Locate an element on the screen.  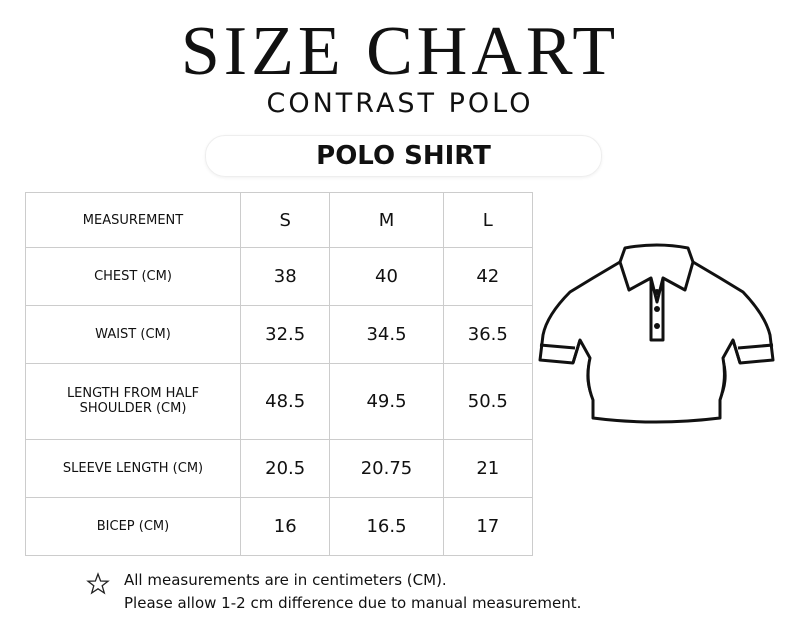
size-value: 36.5 is located at coordinates (488, 335).